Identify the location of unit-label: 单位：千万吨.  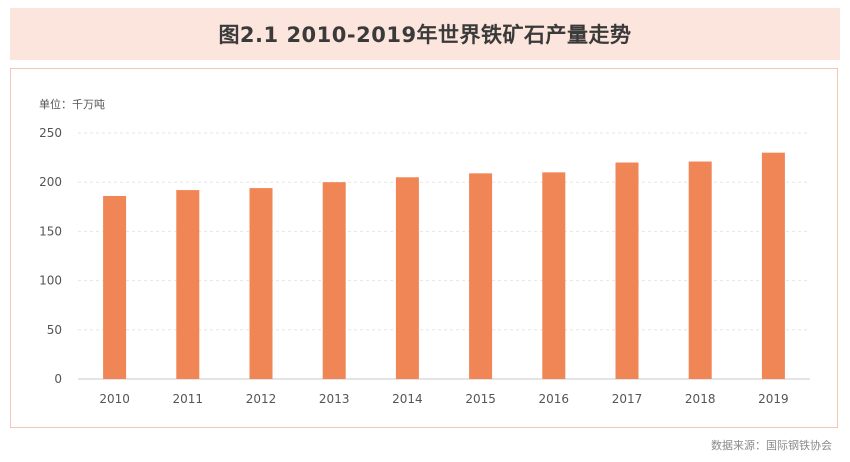
(72, 104).